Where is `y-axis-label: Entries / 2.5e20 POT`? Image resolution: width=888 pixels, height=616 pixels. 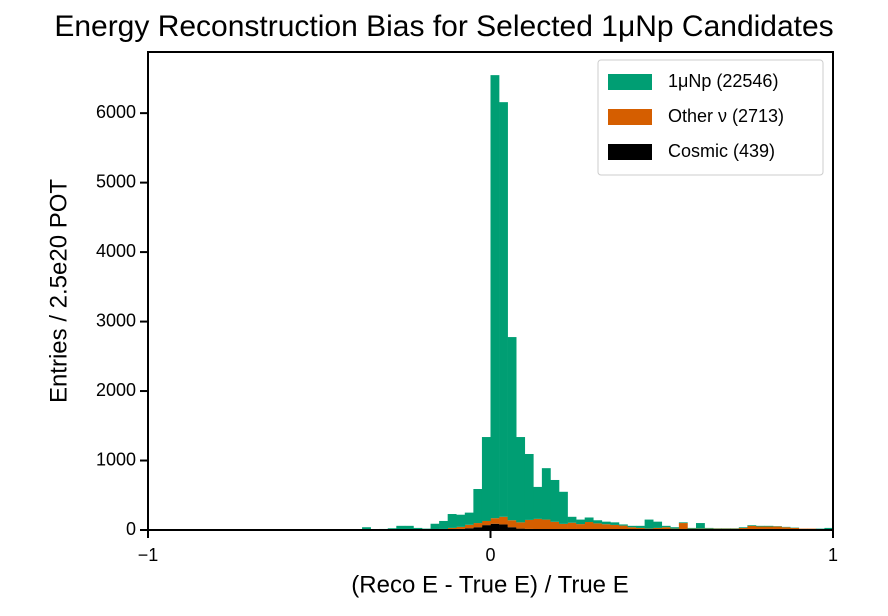 y-axis-label: Entries / 2.5e20 POT is located at coordinates (58, 291).